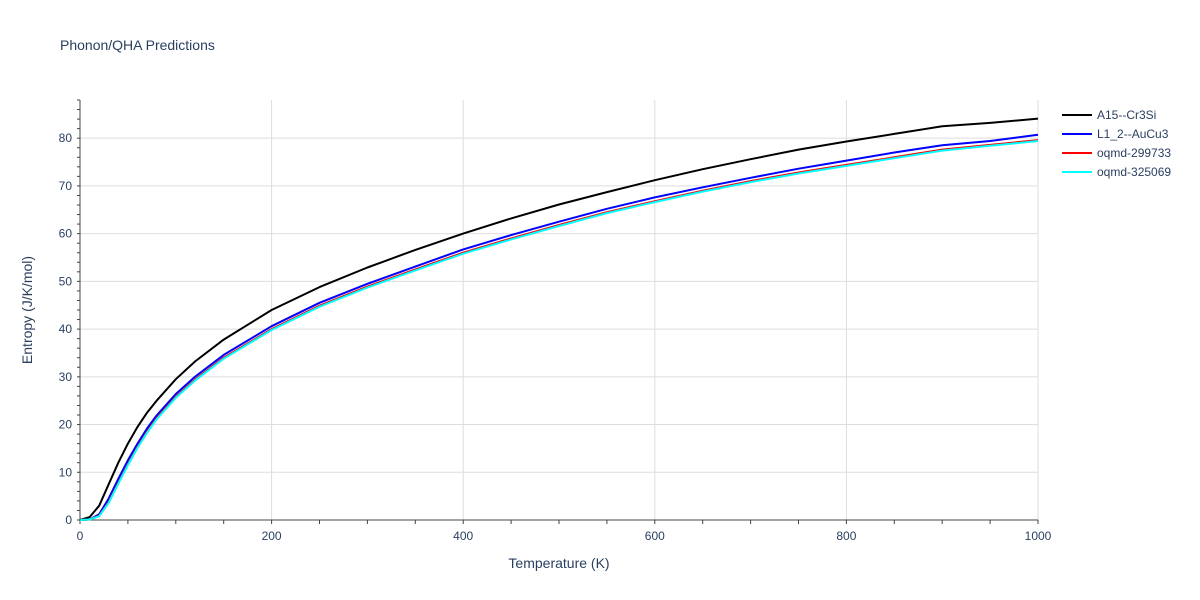  Describe the element at coordinates (1134, 172) in the screenshot. I see `legend-label: oqmd-325069` at that location.